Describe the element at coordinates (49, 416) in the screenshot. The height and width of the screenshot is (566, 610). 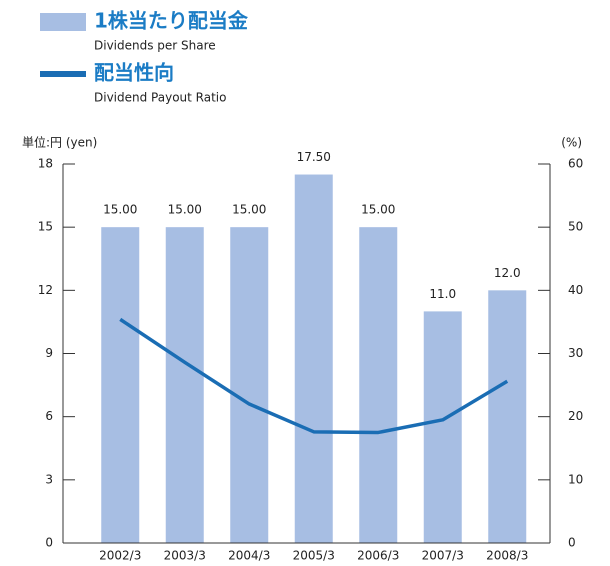
I see `y-tick-label: 6` at that location.